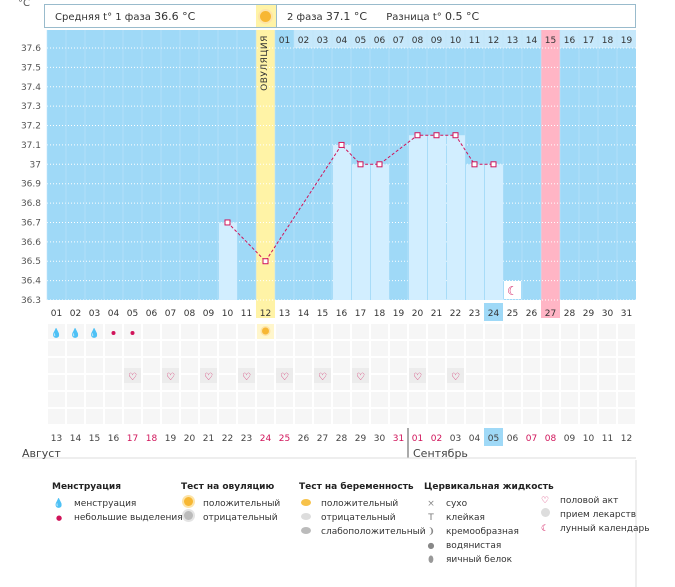 This screenshot has width=675, height=587. Describe the element at coordinates (171, 439) in the screenshot. I see `calendar-date: 19` at that location.